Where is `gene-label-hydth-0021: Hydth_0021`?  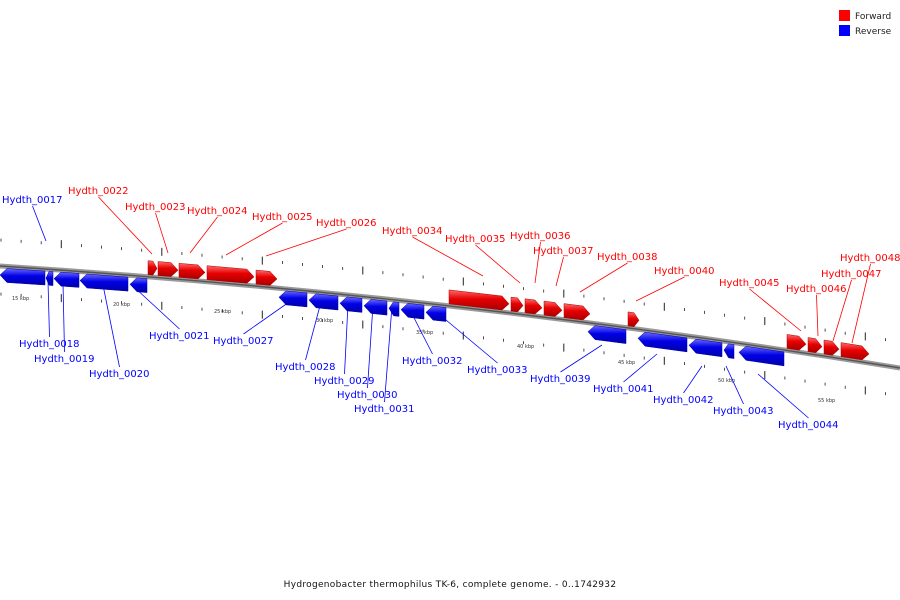
gene-label-hydth-0021: Hydth_0021 is located at coordinates (179, 336).